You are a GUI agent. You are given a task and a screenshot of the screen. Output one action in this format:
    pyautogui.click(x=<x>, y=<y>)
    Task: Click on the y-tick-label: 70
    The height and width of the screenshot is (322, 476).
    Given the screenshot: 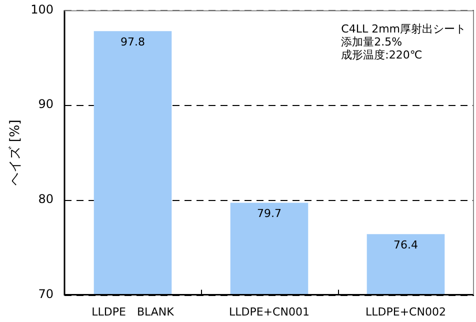 What is the action you would take?
    pyautogui.click(x=46, y=293)
    